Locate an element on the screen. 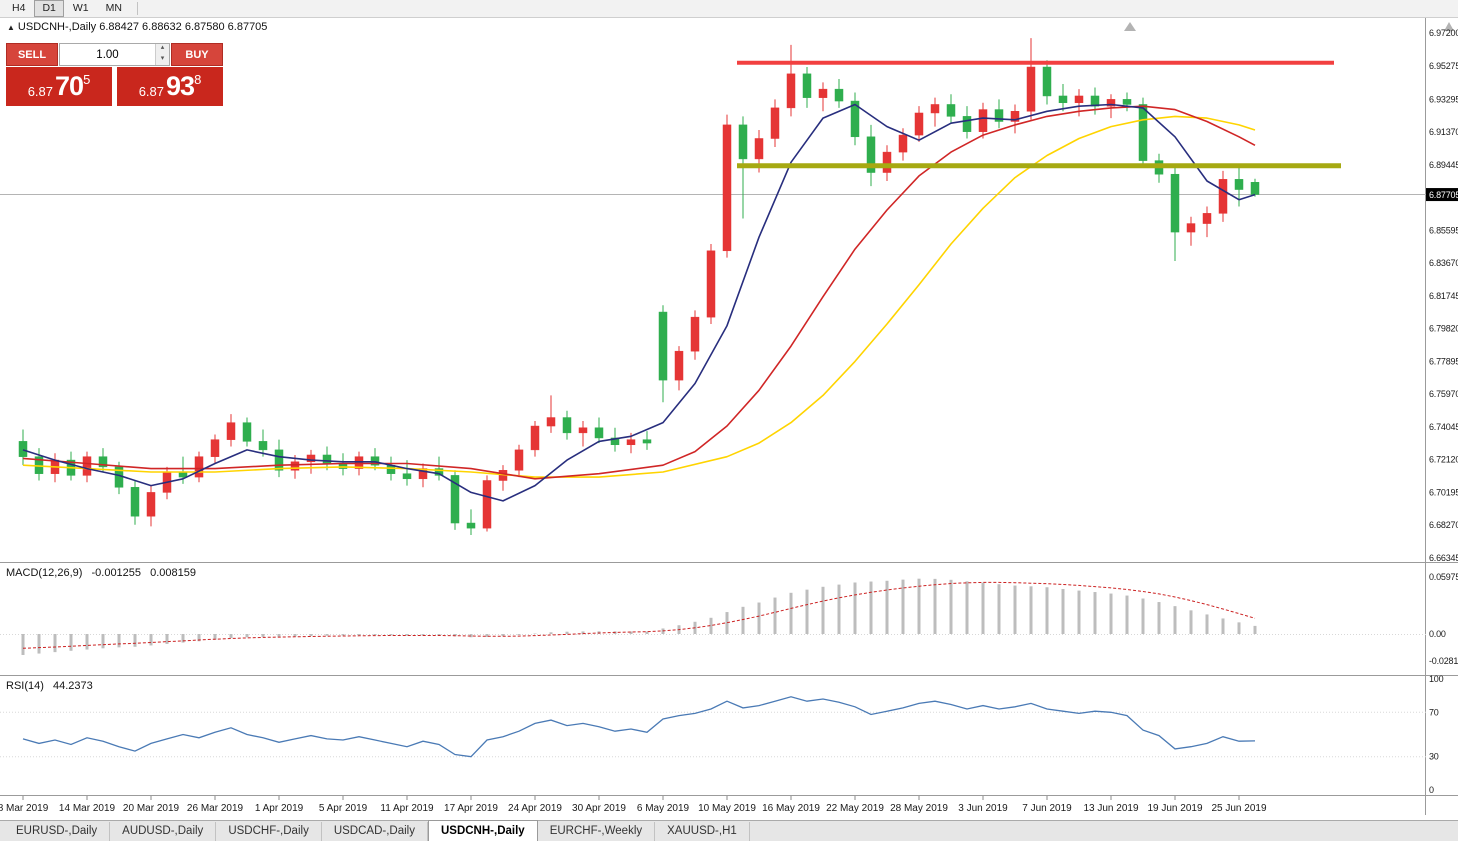 This screenshot has width=1458, height=841. svg-text: 6.89445 is located at coordinates (1443, 165).